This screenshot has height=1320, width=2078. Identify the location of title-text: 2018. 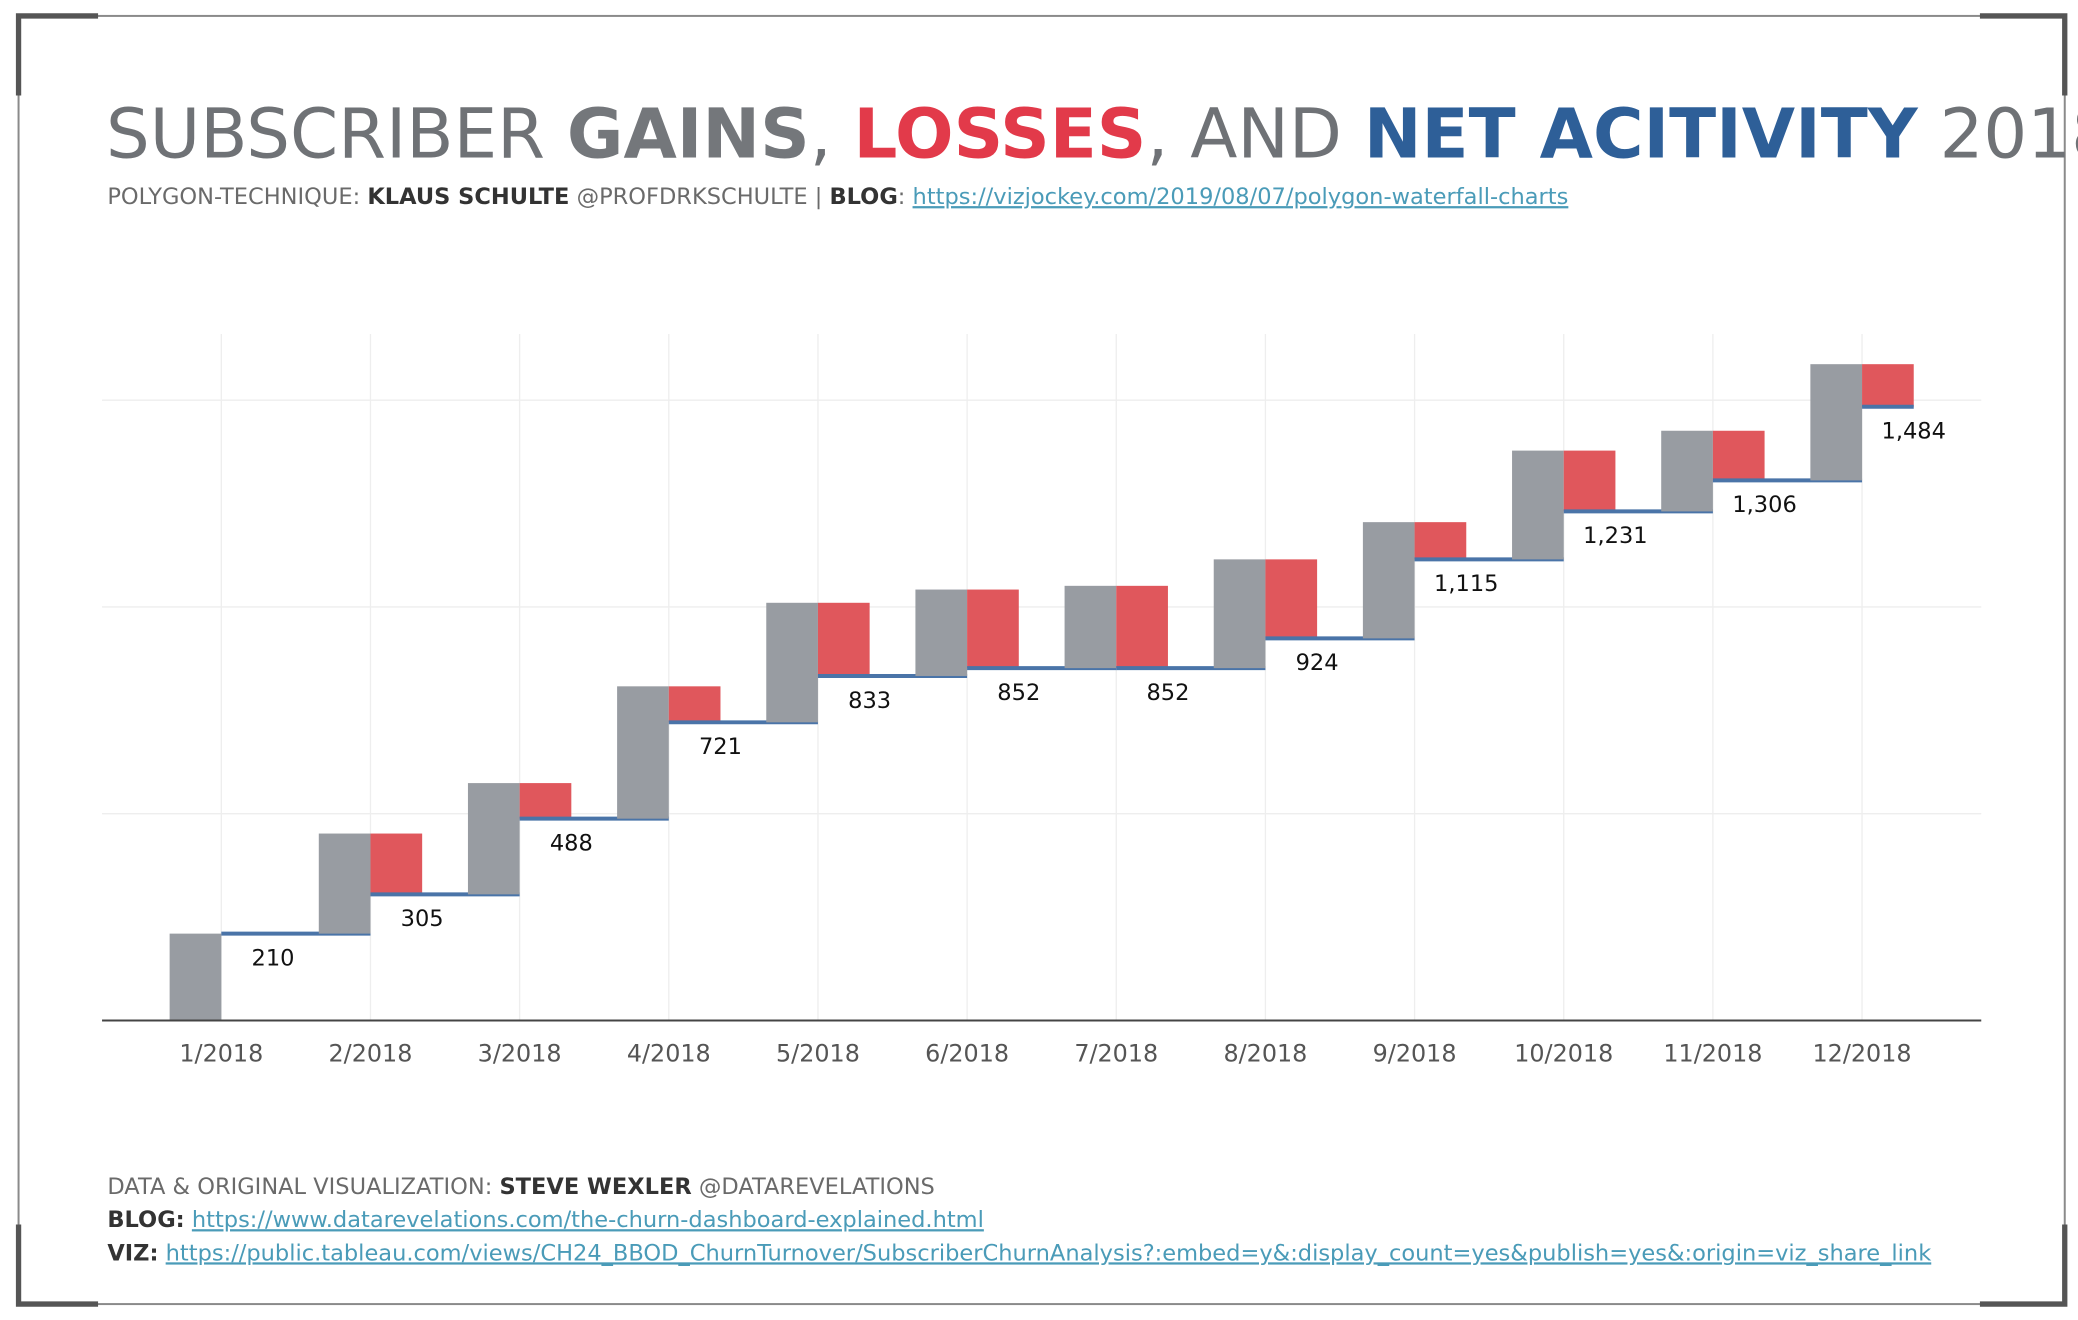
(1998, 135).